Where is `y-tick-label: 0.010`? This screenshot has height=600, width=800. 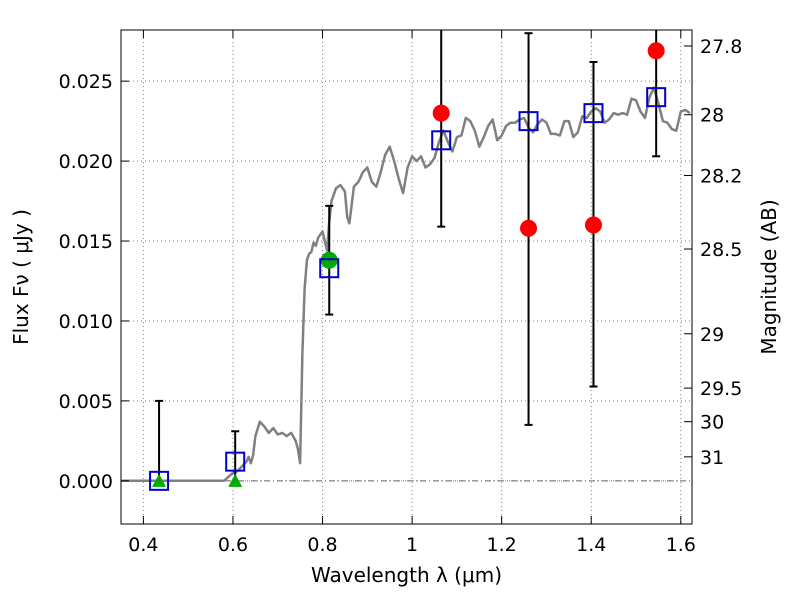
y-tick-label: 0.010 is located at coordinates (86, 322).